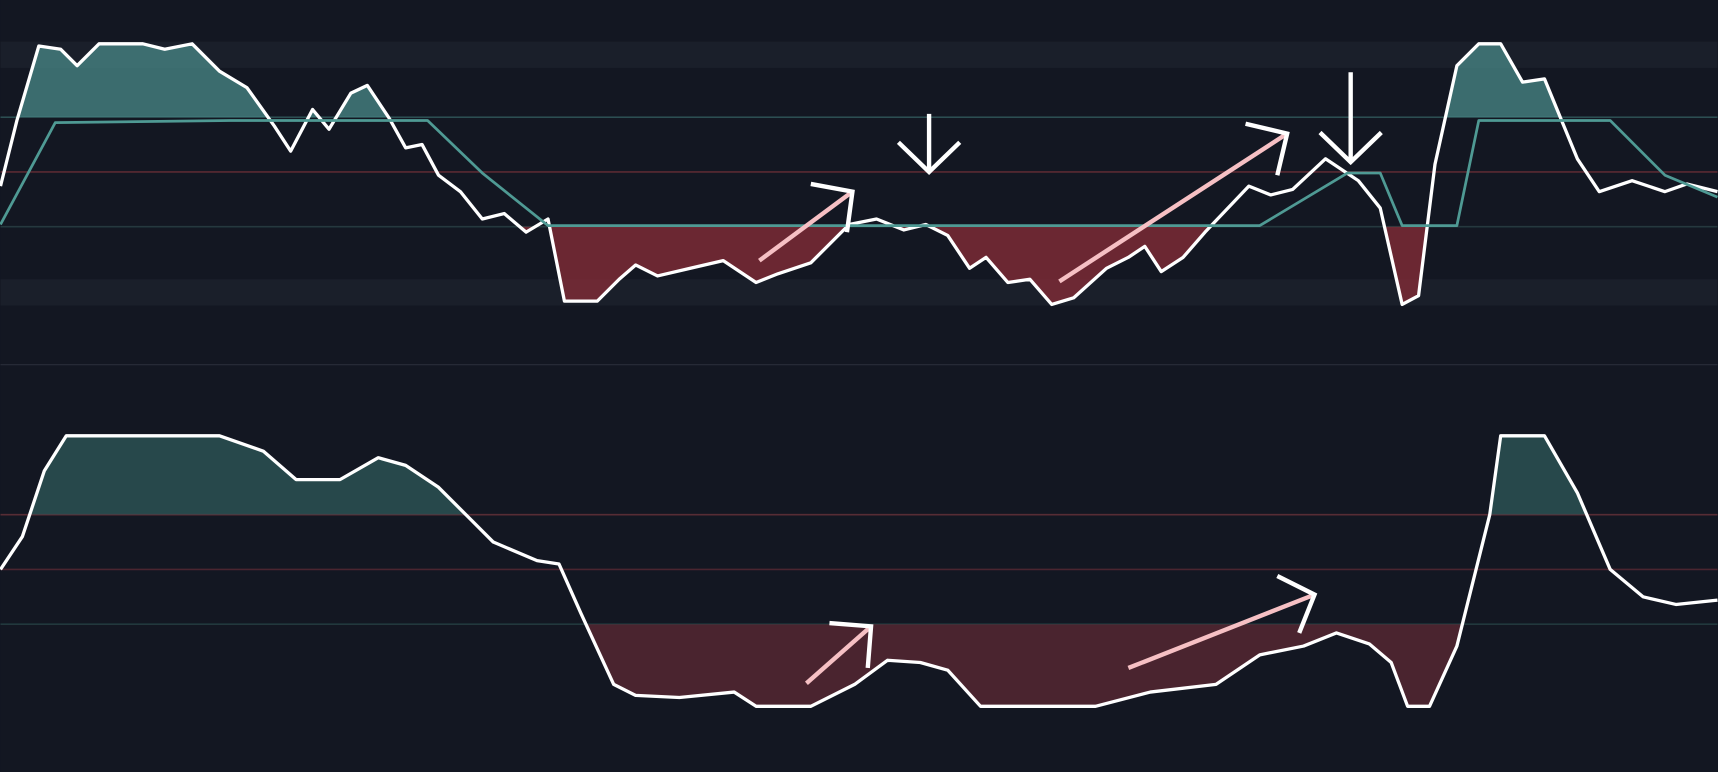 This screenshot has height=772, width=1718. I want to click on oversold-fill, so click(859, 665).